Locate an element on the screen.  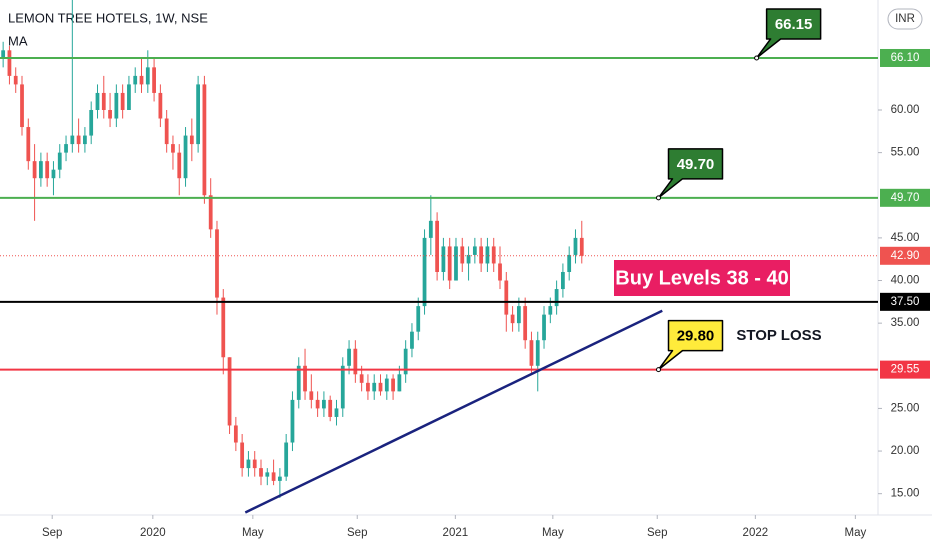
y-tick-label: 20.00 is located at coordinates (905, 451).